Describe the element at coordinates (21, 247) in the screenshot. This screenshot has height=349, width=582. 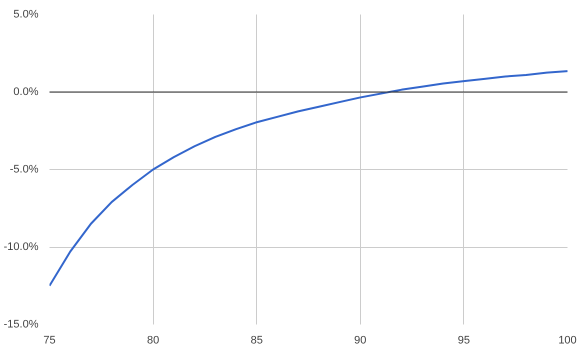
I see `y-tick-label: -10.0%` at that location.